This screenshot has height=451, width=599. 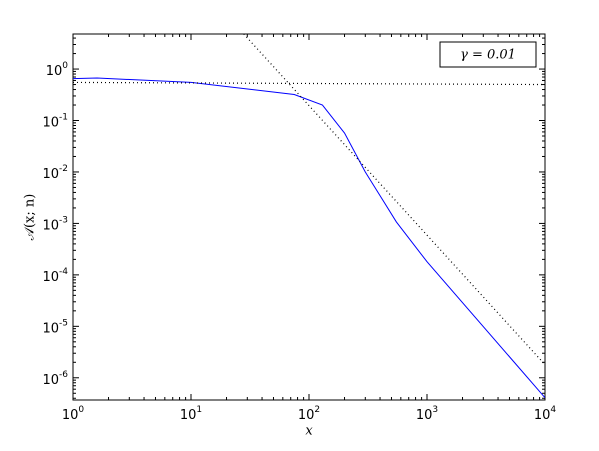 What do you see at coordinates (545, 414) in the screenshot?
I see `x-tick-label: 10⁴` at bounding box center [545, 414].